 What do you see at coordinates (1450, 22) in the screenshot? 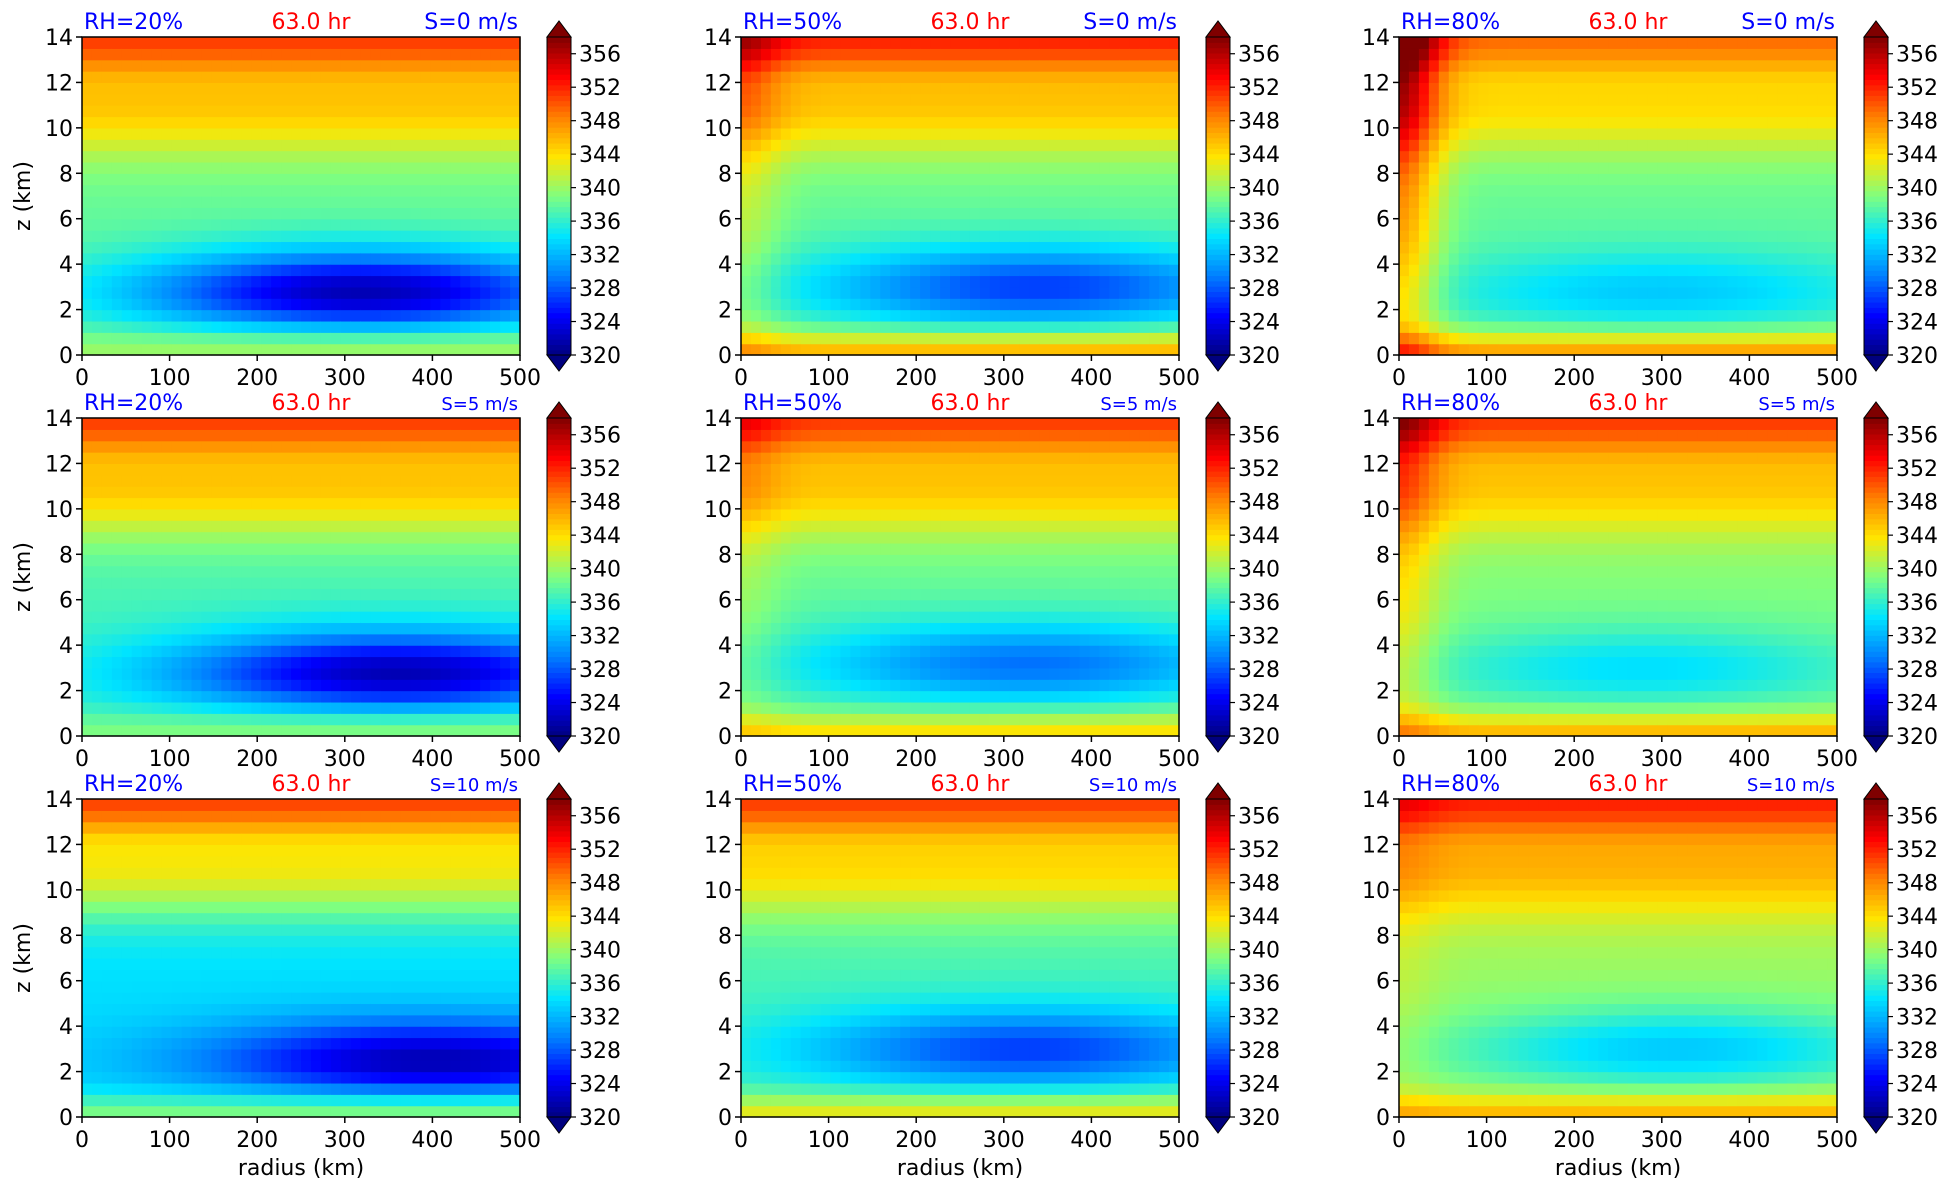
I see `rh-label: RH=80%` at bounding box center [1450, 22].